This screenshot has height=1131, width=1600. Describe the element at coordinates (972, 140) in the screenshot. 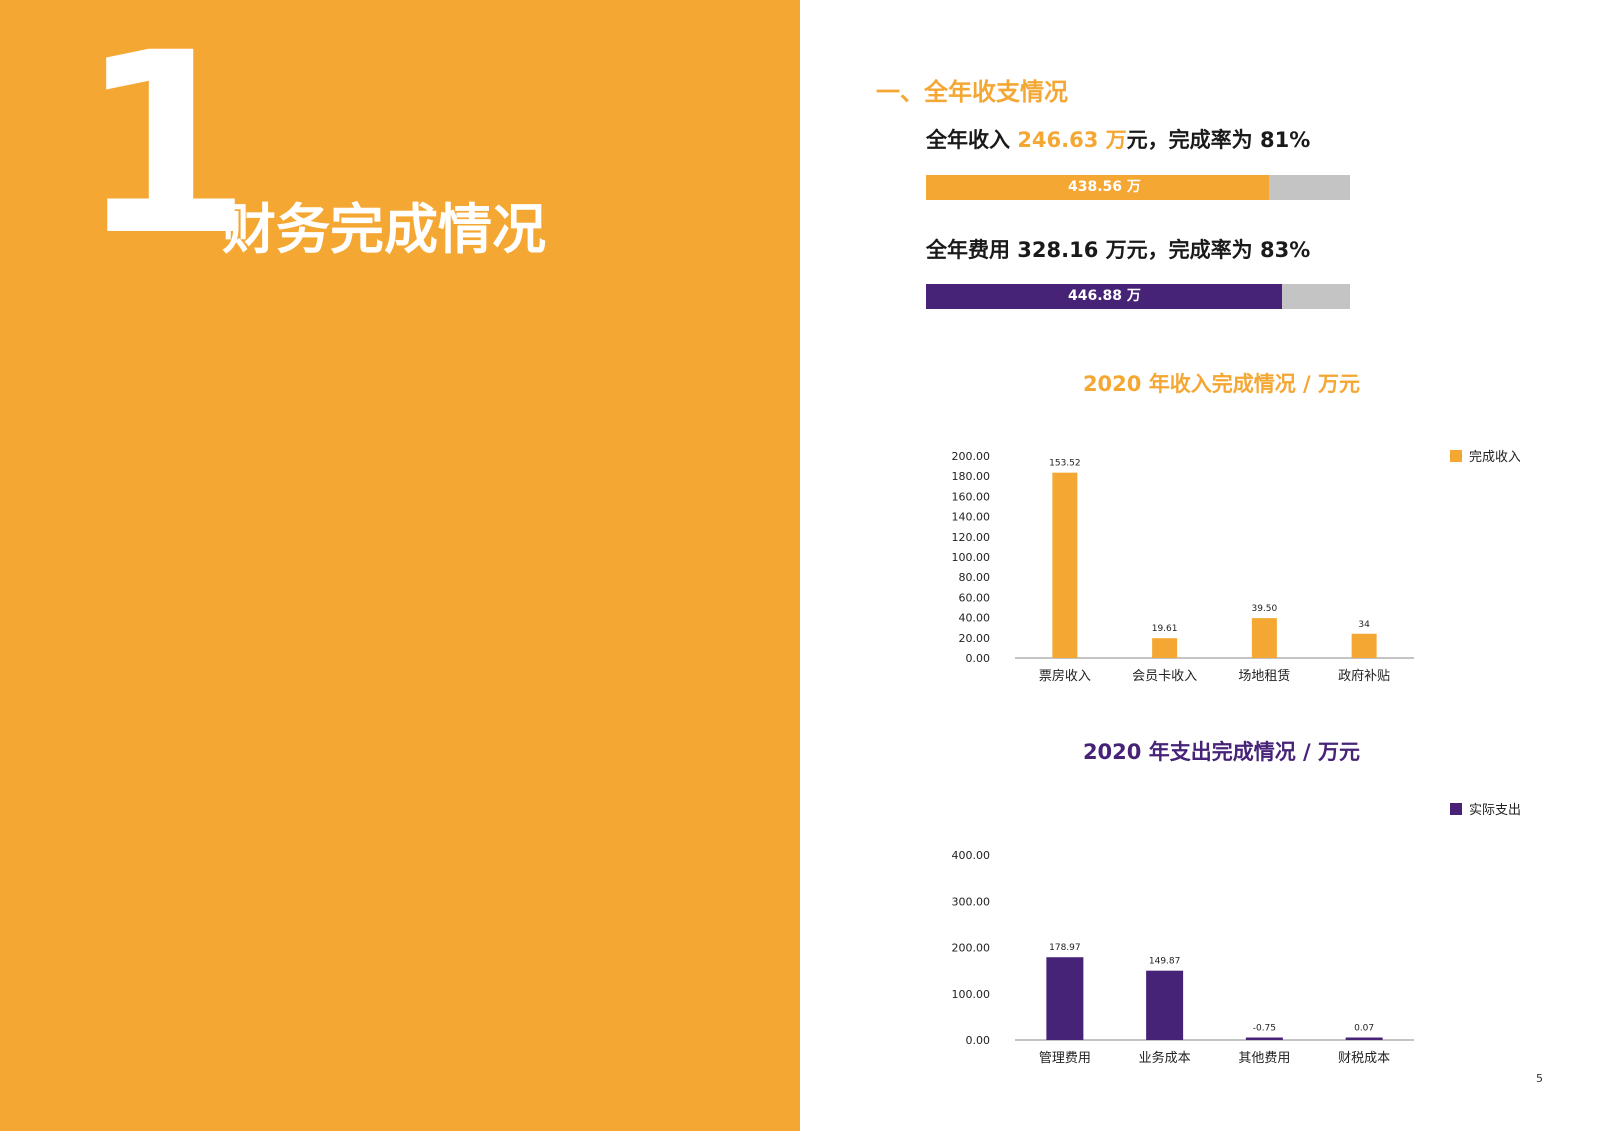

I see `income-summary-prefix: 全年收入` at that location.